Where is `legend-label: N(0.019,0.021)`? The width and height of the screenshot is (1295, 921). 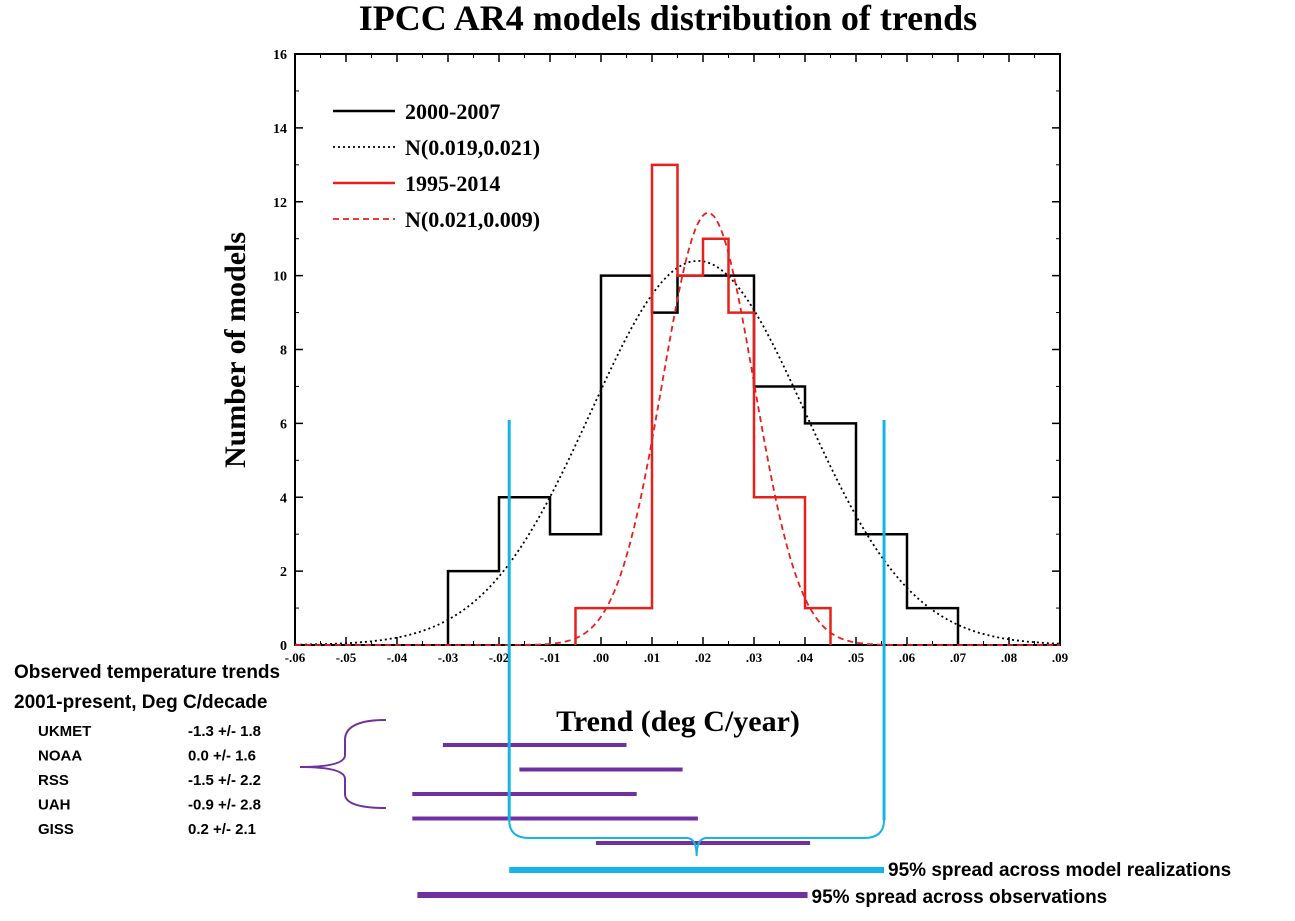
legend-label: N(0.019,0.021) is located at coordinates (472, 147).